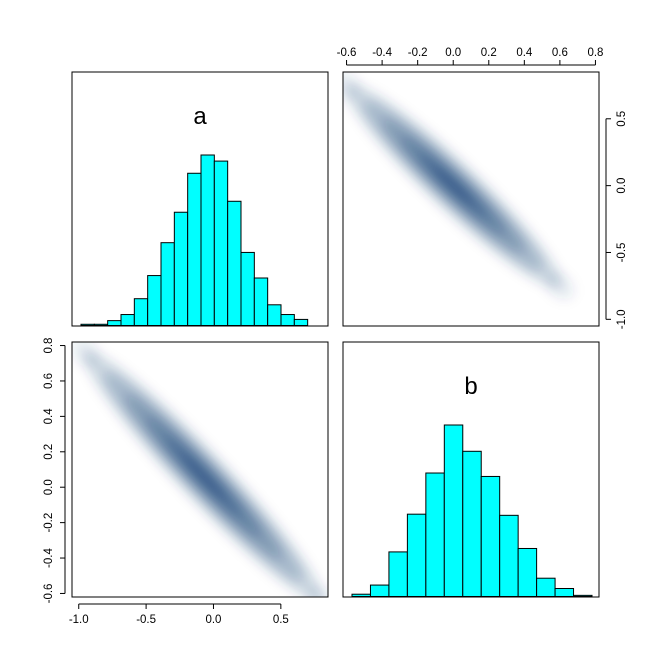 The height and width of the screenshot is (671, 672). What do you see at coordinates (560, 53) in the screenshot?
I see `x-tick-label: 0.6` at bounding box center [560, 53].